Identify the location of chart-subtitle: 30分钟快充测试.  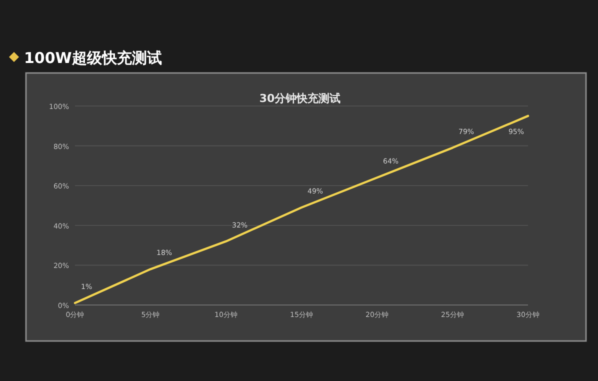
(300, 98).